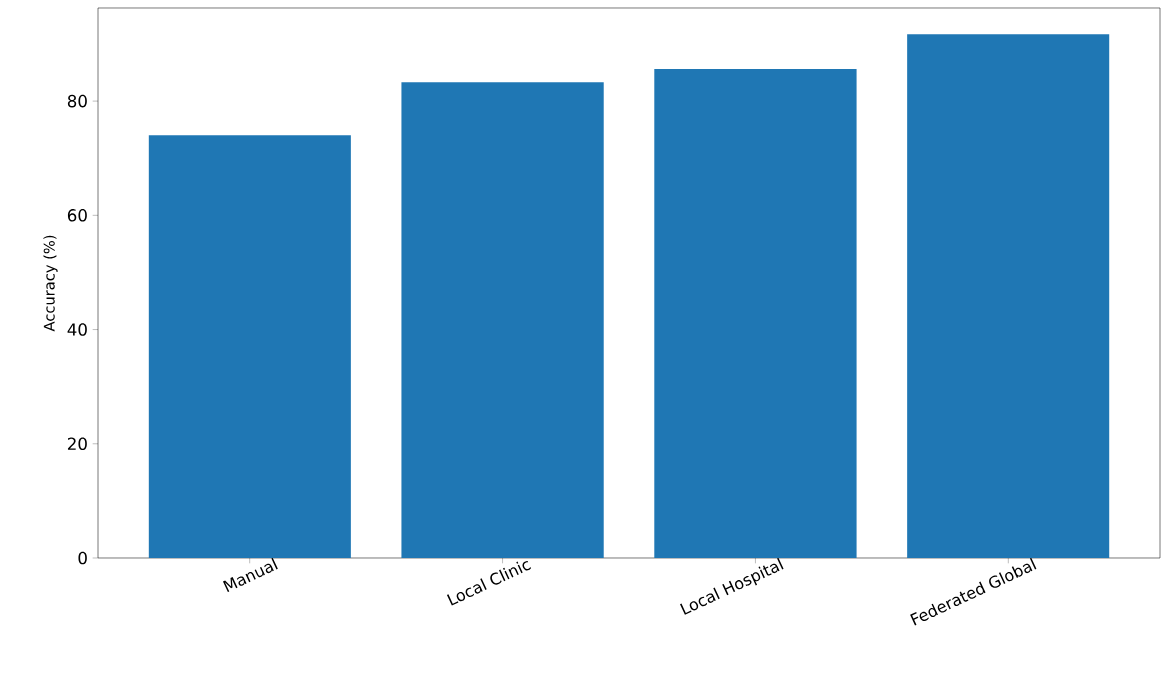 The width and height of the screenshot is (1170, 686). Describe the element at coordinates (77, 444) in the screenshot. I see `y-tick-label: 20` at that location.